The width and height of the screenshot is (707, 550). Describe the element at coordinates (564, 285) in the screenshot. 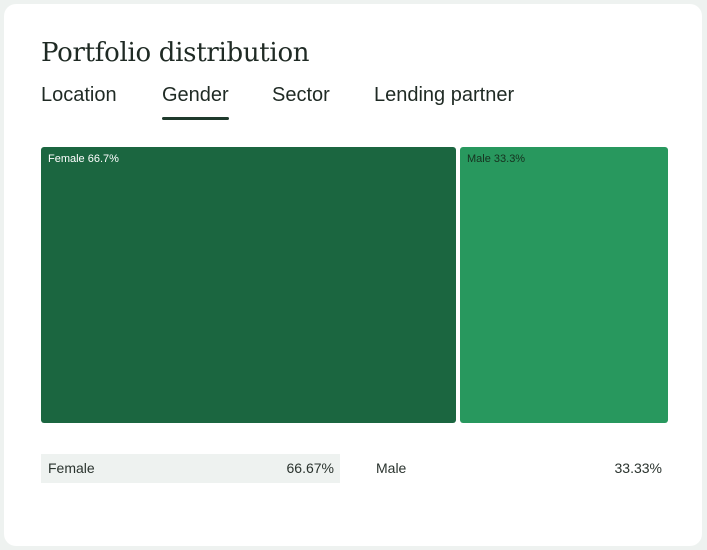

I see `treemap-tile-male: Male 33.3%` at that location.